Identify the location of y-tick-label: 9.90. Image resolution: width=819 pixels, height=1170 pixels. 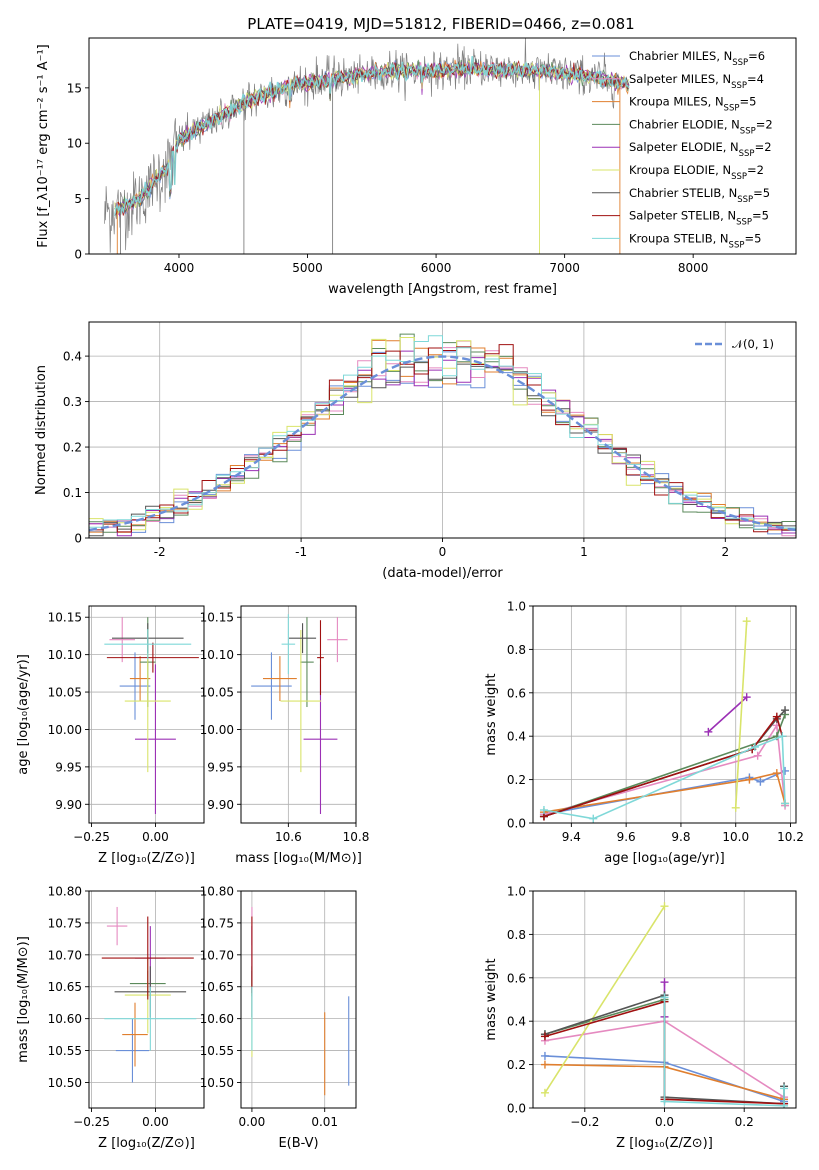
(68, 805).